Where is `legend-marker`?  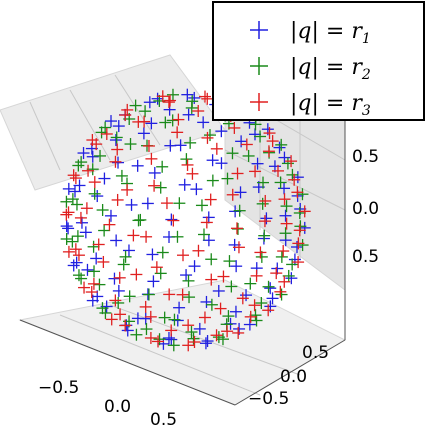 legend-marker is located at coordinates (259, 30).